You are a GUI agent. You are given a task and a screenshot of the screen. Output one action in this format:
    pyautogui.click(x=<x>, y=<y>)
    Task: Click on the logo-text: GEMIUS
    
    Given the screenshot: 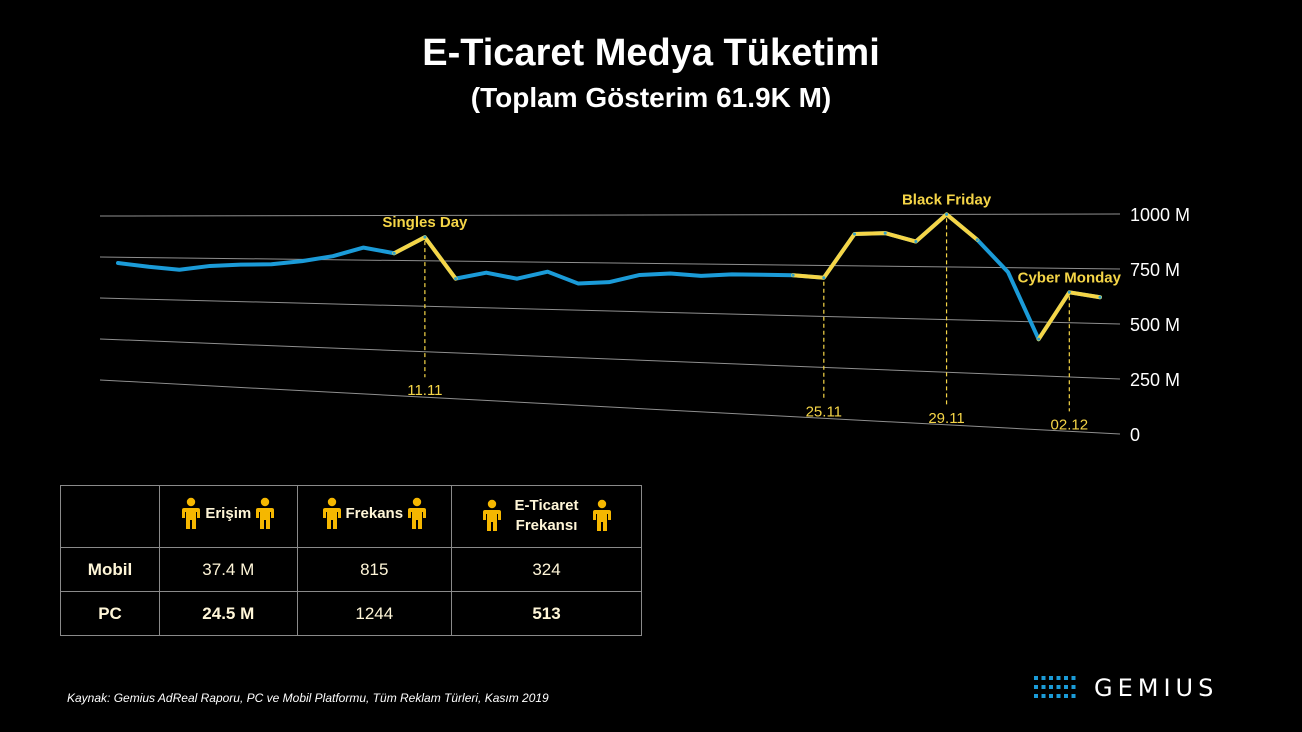 What is the action you would take?
    pyautogui.click(x=1156, y=688)
    